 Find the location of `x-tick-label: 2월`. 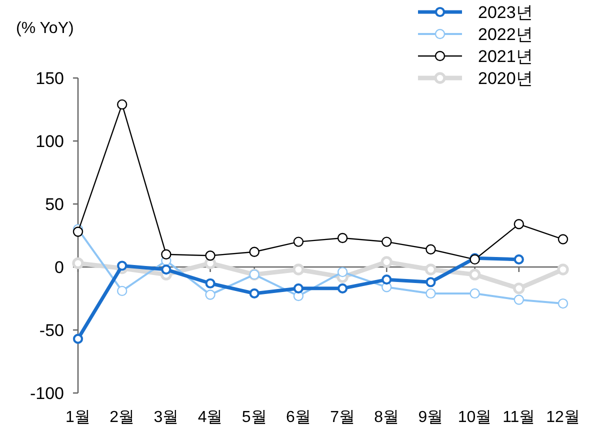

x-tick-label: 2월 is located at coordinates (122, 417).